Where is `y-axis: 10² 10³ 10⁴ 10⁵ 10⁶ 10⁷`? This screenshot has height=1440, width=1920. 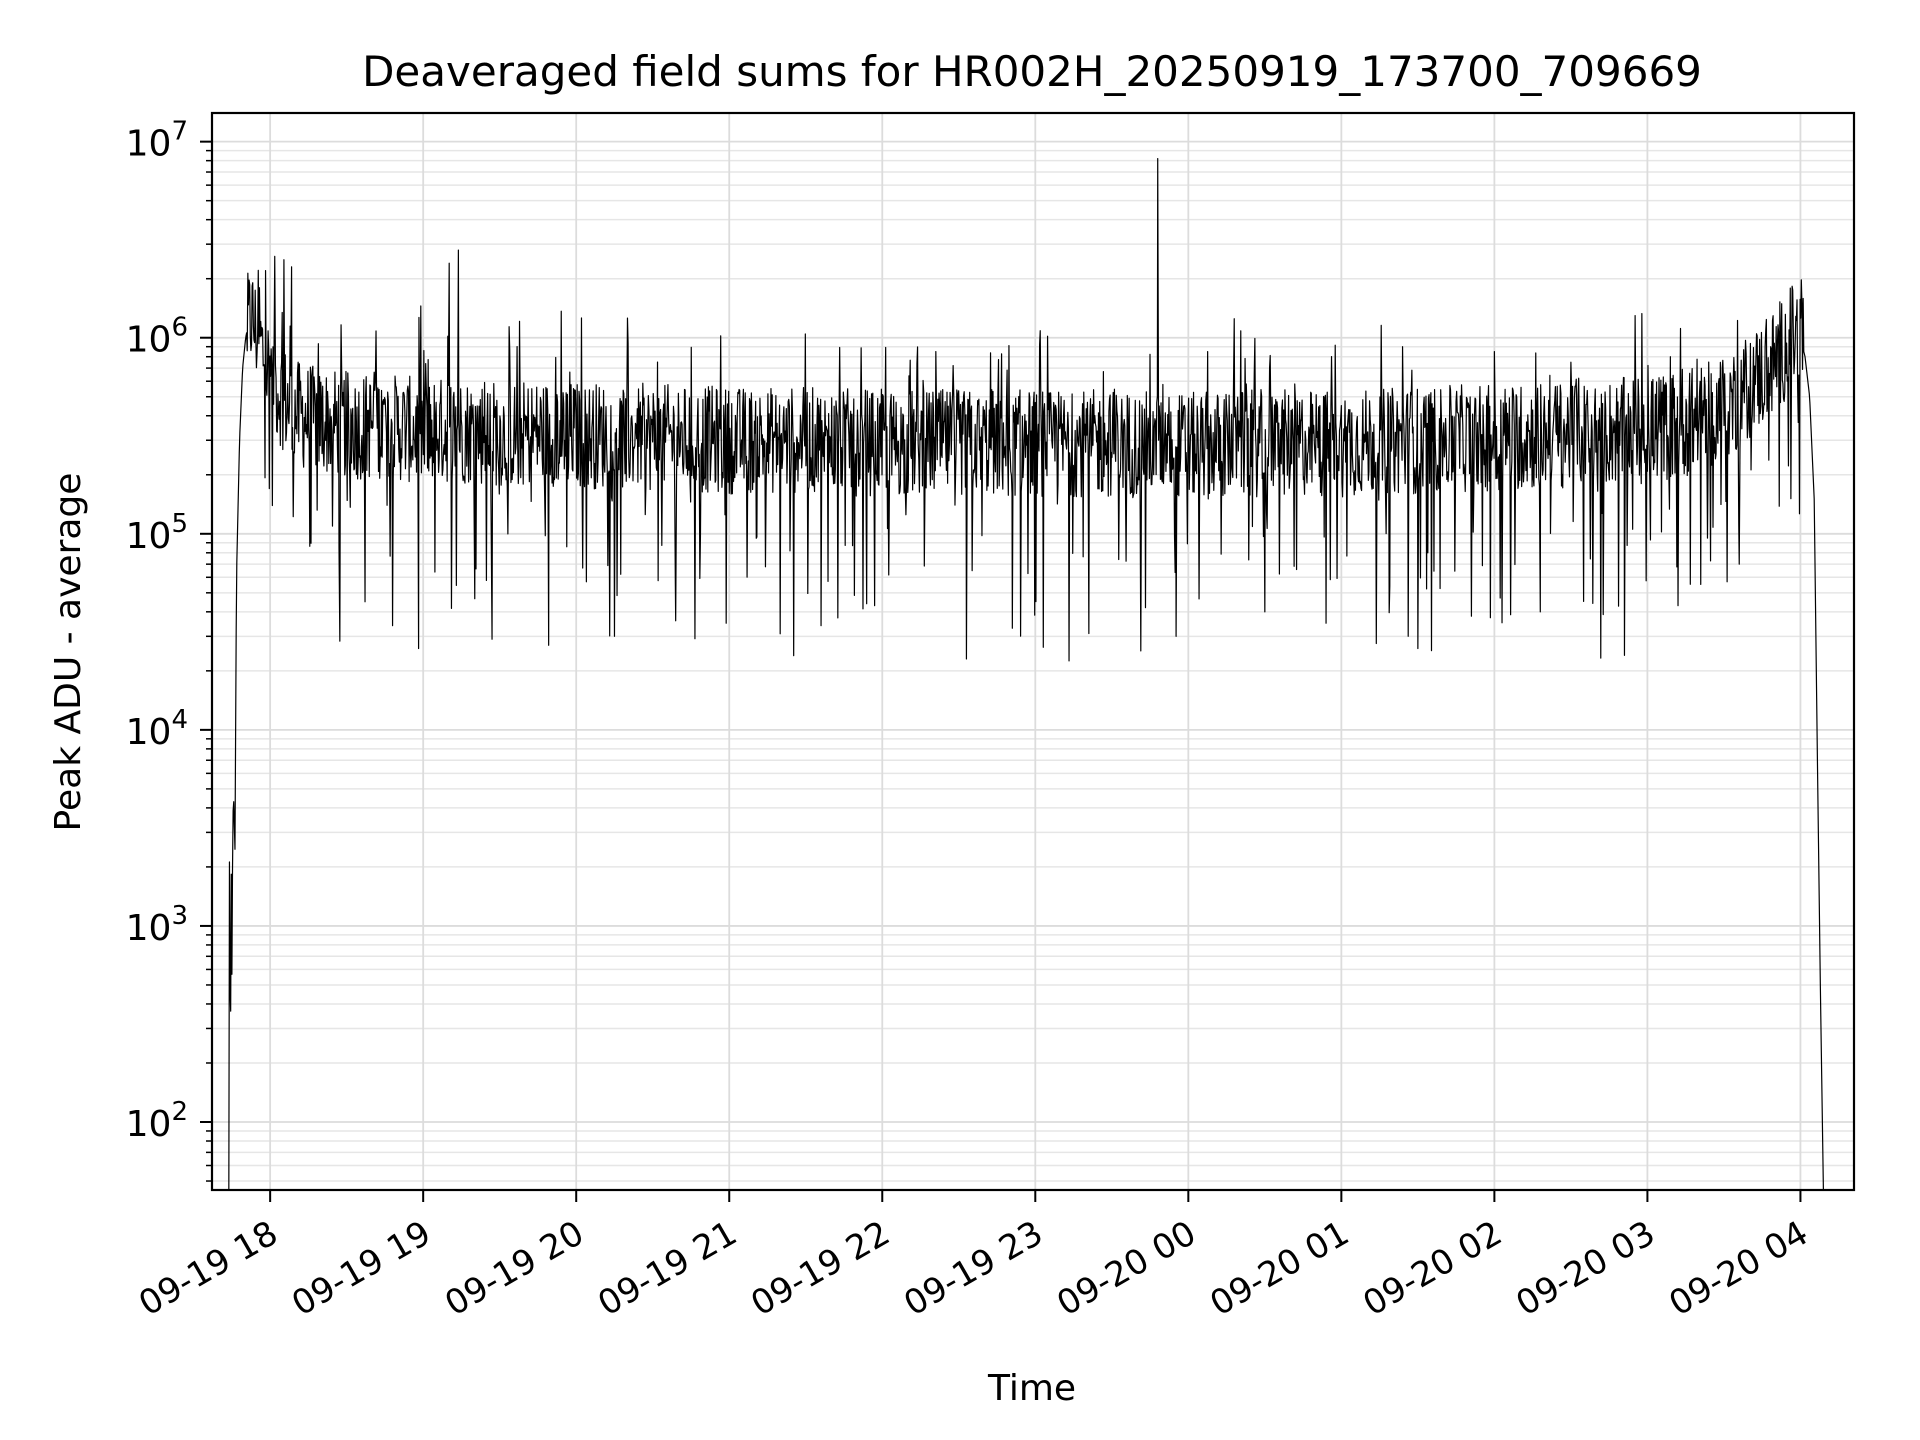
y-axis: 10² 10³ 10⁴ 10⁵ 10⁶ 10⁷ is located at coordinates (169, 649).